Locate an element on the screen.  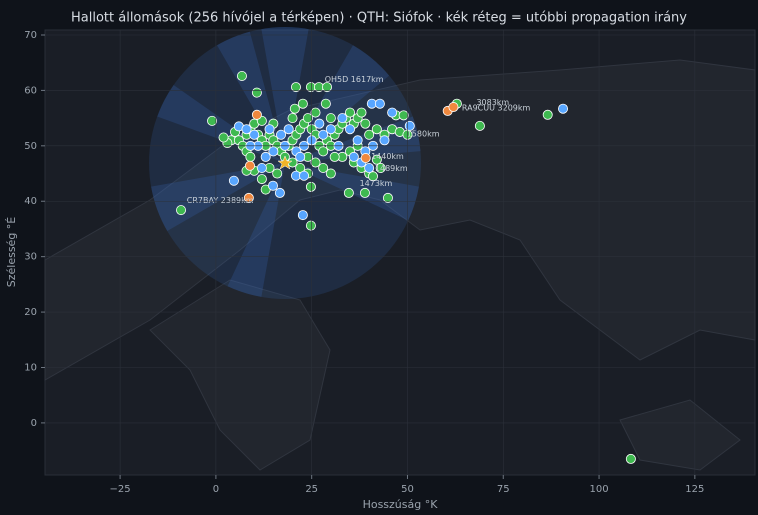
x-axis-label: Hosszúság °K is located at coordinates (401, 504).